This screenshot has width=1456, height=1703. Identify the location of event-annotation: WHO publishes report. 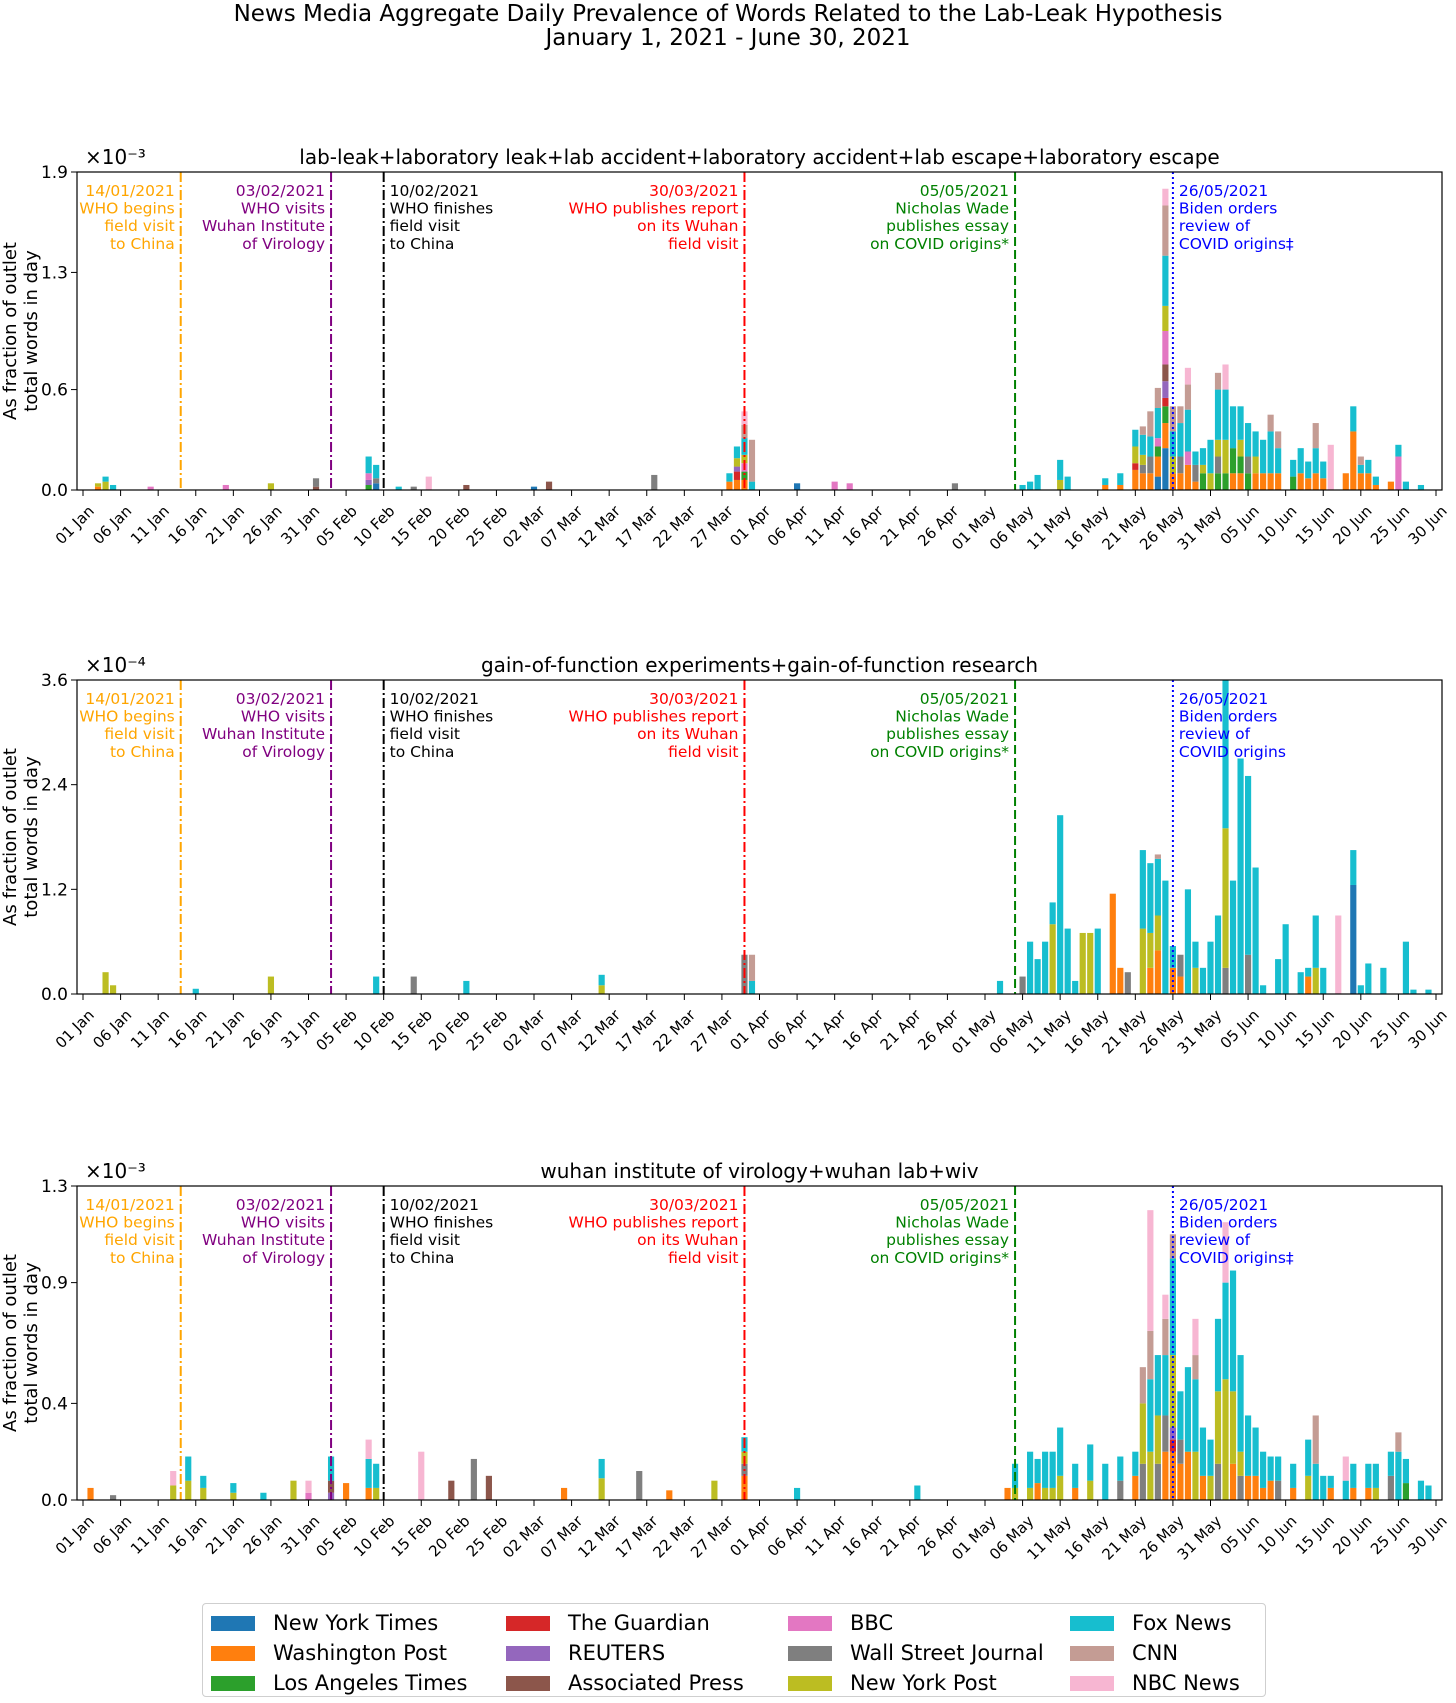
(653, 1223).